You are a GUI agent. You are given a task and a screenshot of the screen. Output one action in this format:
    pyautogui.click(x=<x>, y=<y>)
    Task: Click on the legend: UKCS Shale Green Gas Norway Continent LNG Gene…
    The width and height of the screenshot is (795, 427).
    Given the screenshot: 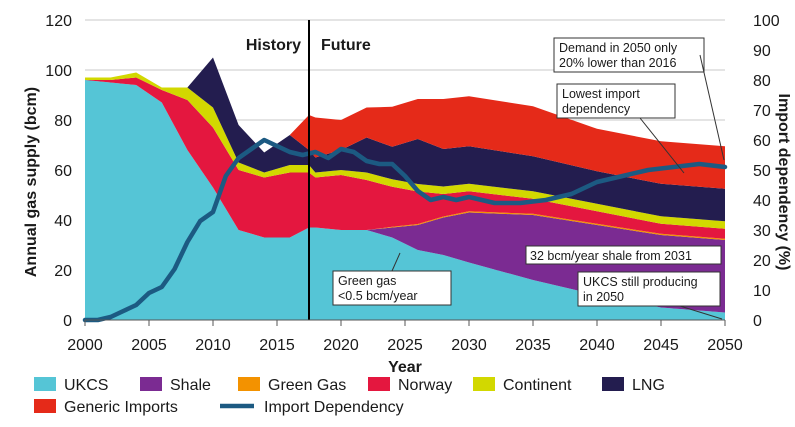 What is the action you would take?
    pyautogui.click(x=349, y=396)
    